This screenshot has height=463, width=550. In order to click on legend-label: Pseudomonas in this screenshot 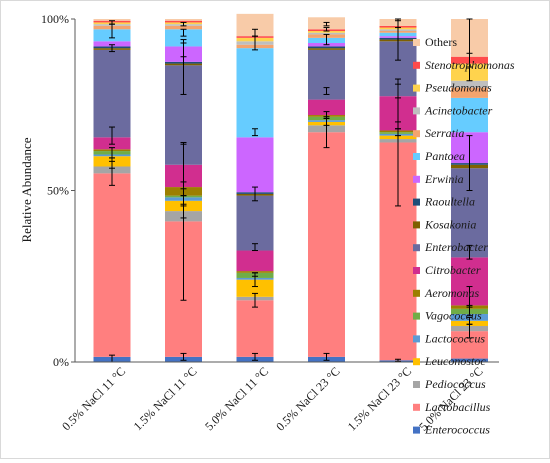, I will do `click(458, 88)`.